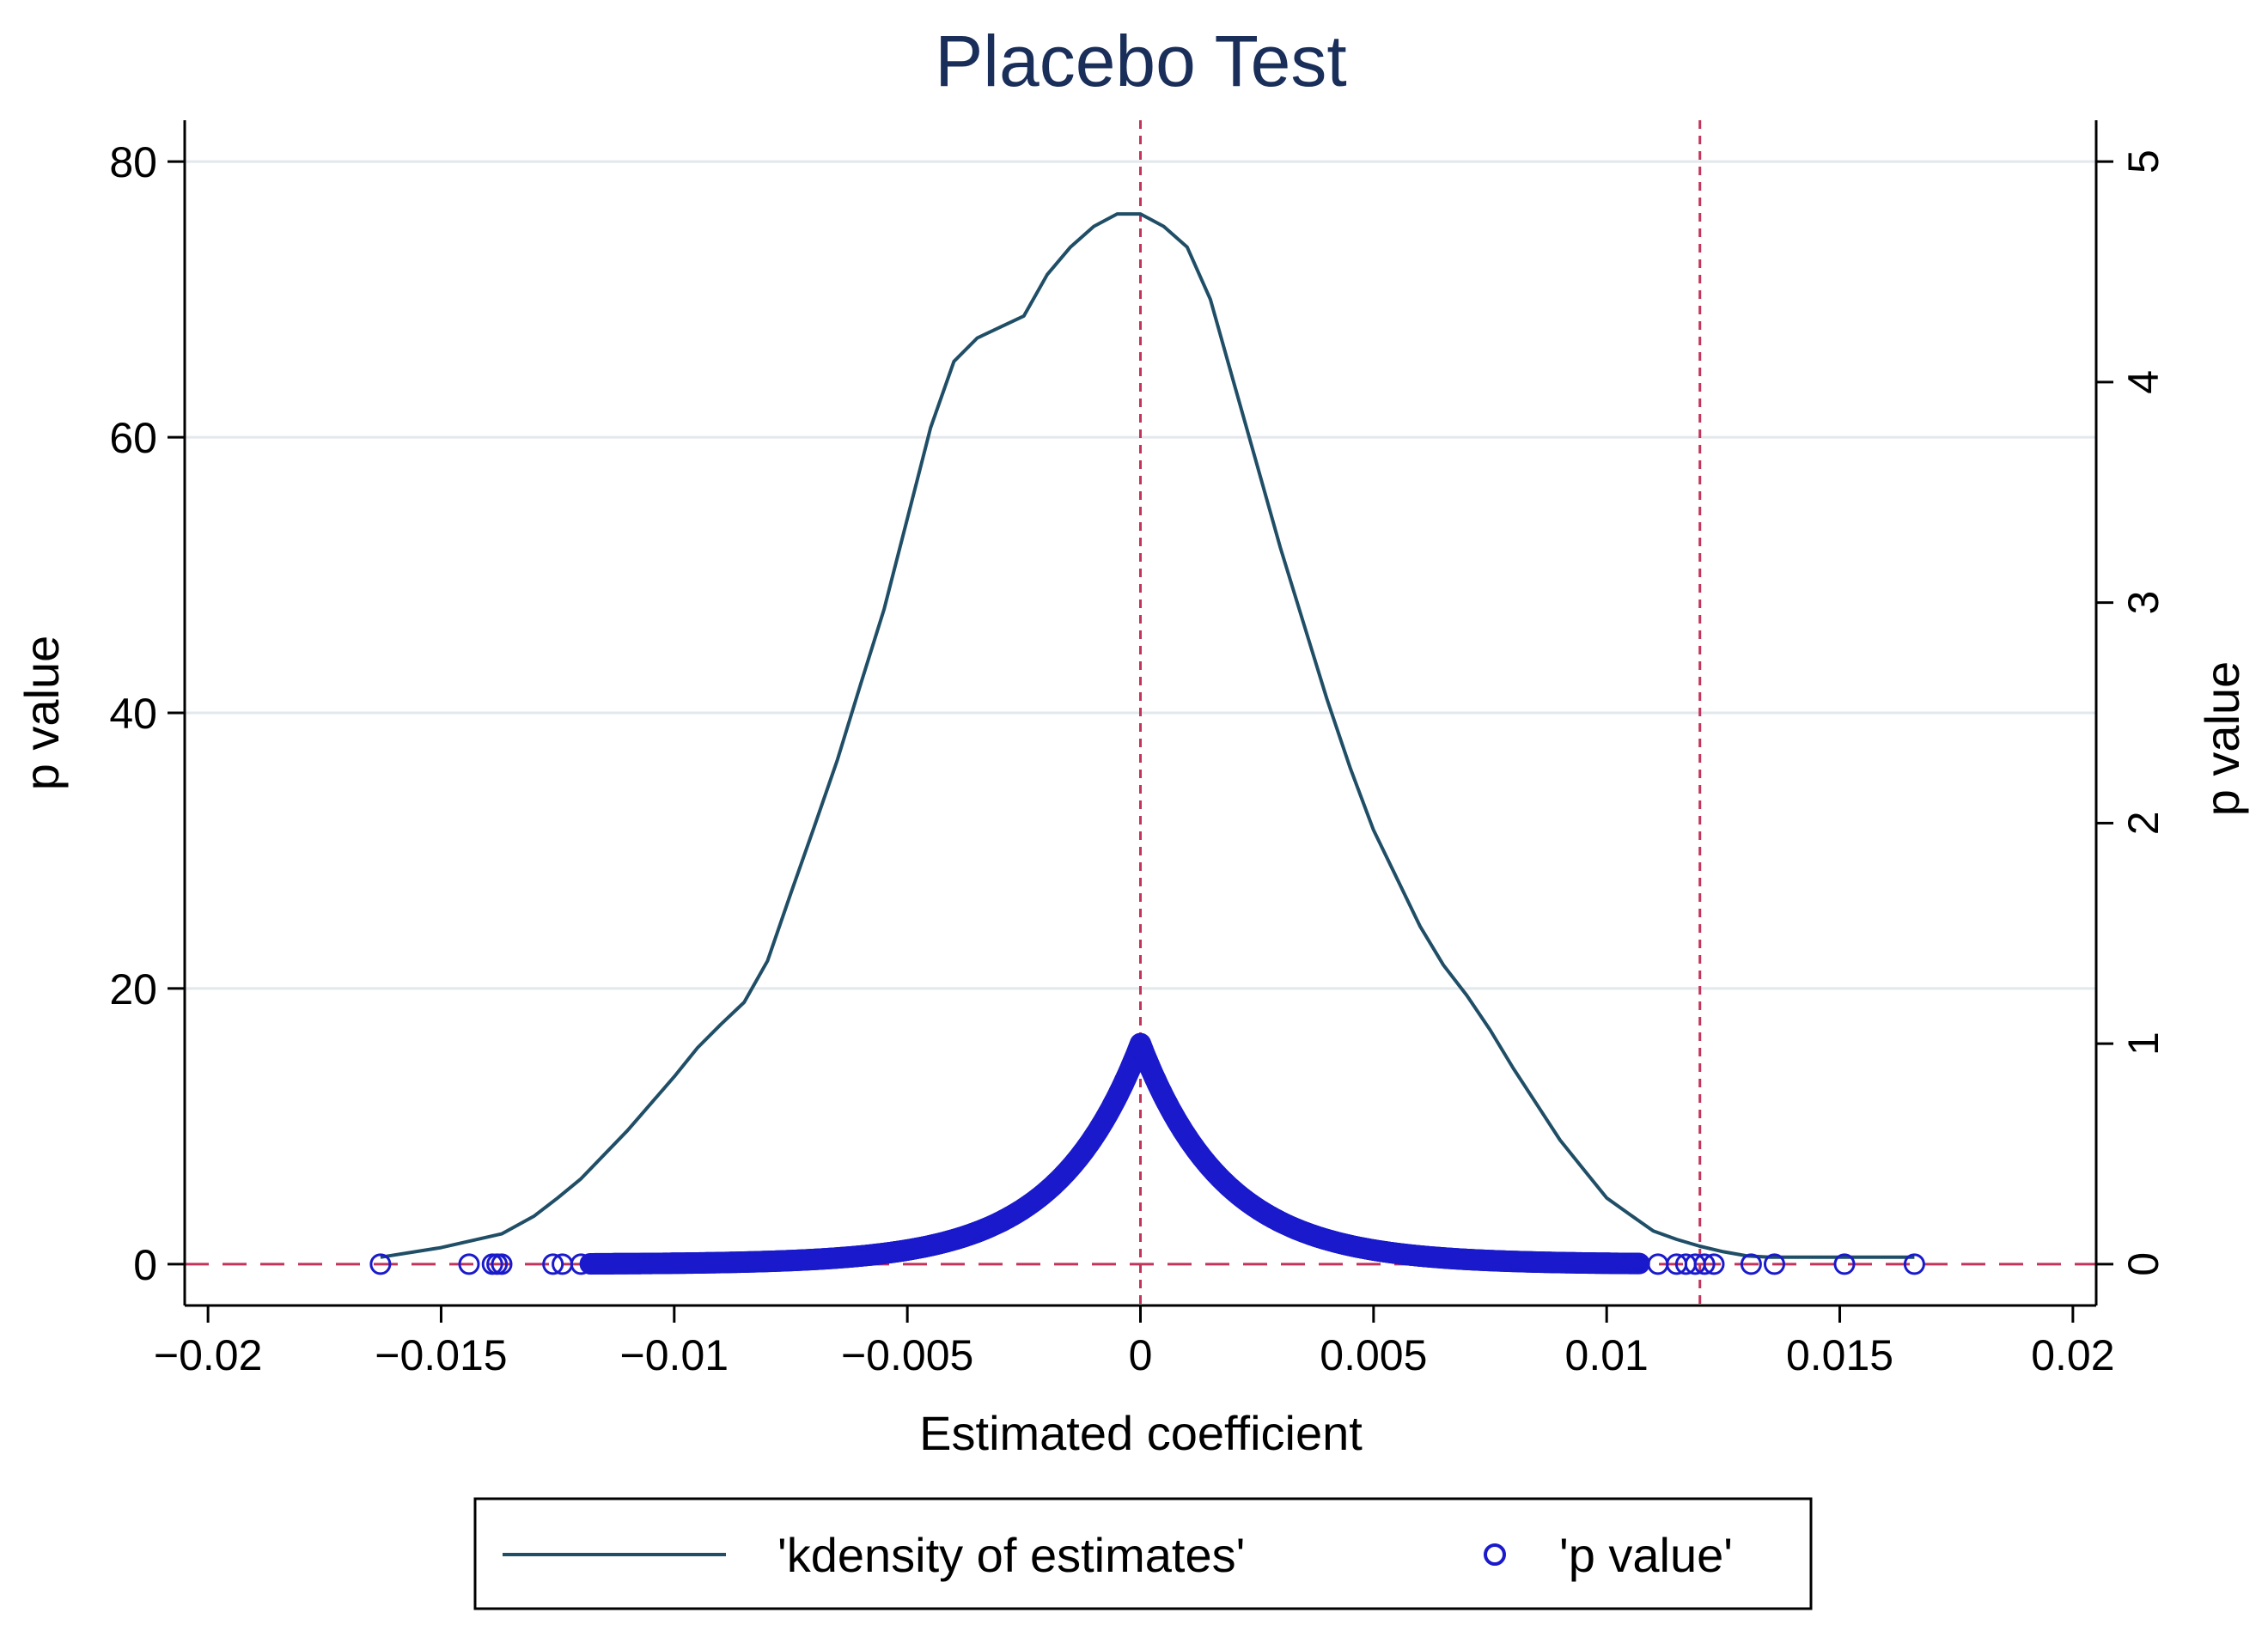 This screenshot has width=2268, height=1631. I want to click on x-tick-label: 0.02, so click(2072, 1355).